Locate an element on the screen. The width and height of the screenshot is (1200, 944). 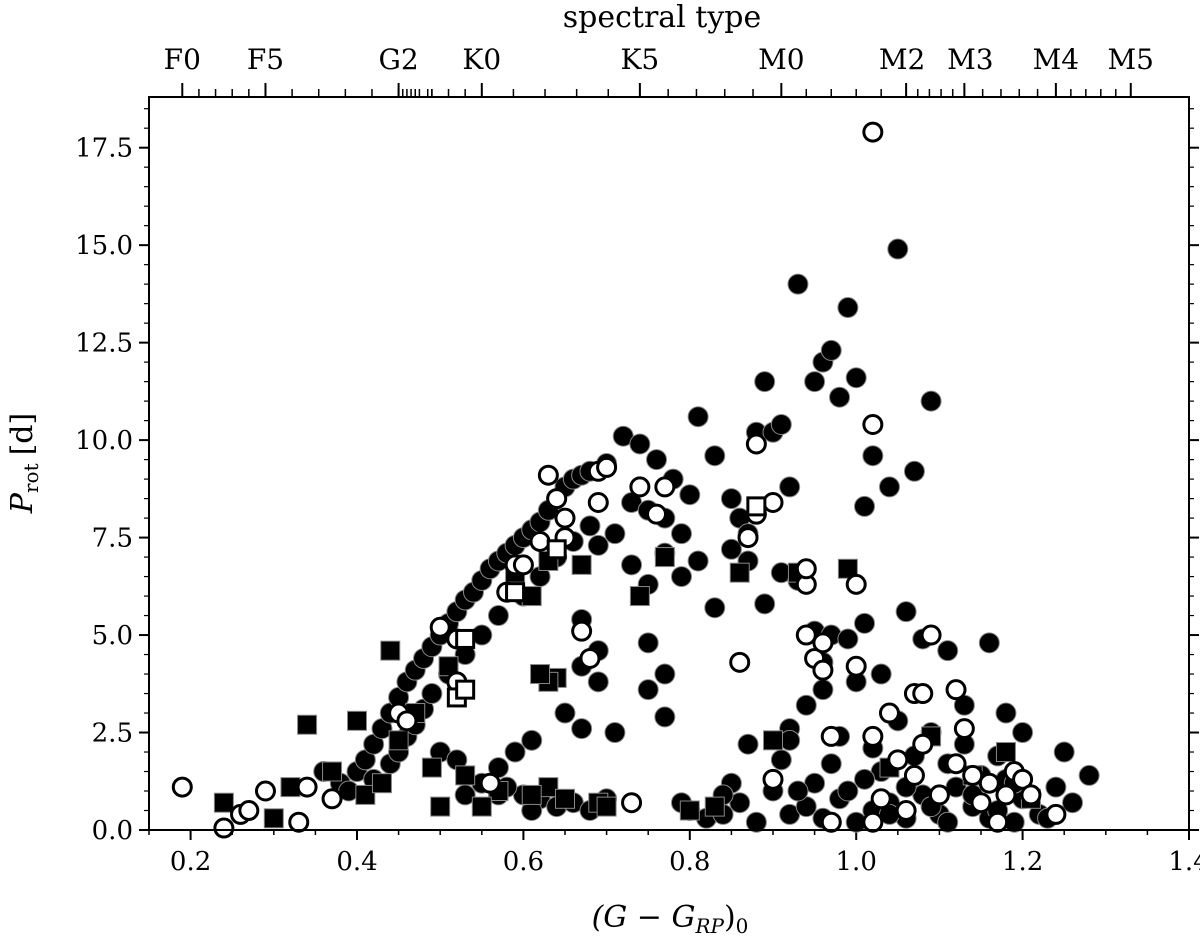
spectral-type-label: G2 is located at coordinates (399, 59).